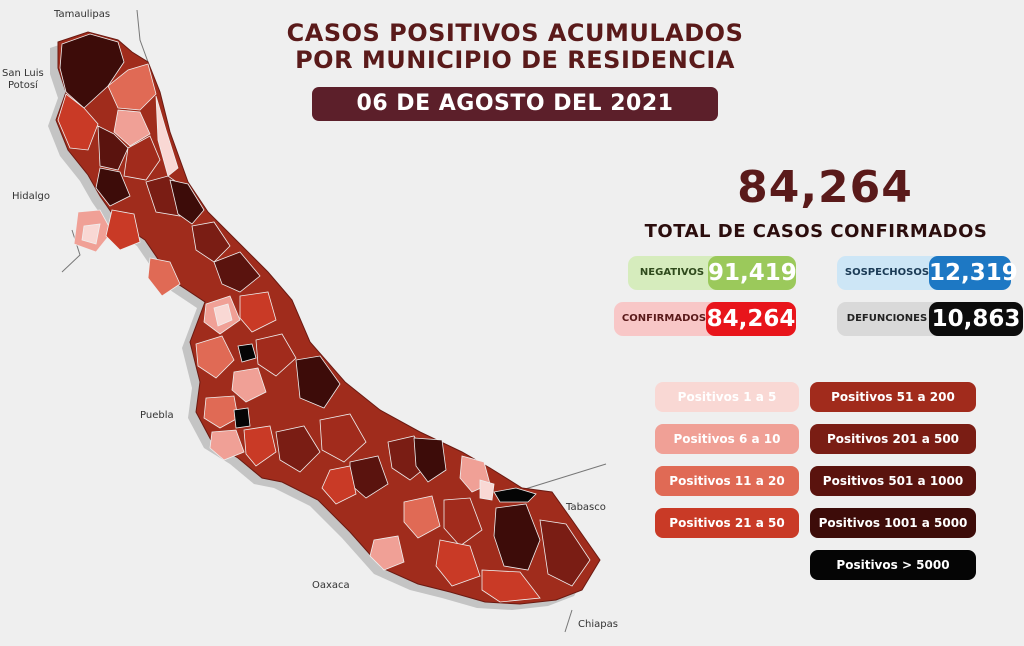  Describe the element at coordinates (331, 585) in the screenshot. I see `label-oaxaca: Oaxaca` at that location.